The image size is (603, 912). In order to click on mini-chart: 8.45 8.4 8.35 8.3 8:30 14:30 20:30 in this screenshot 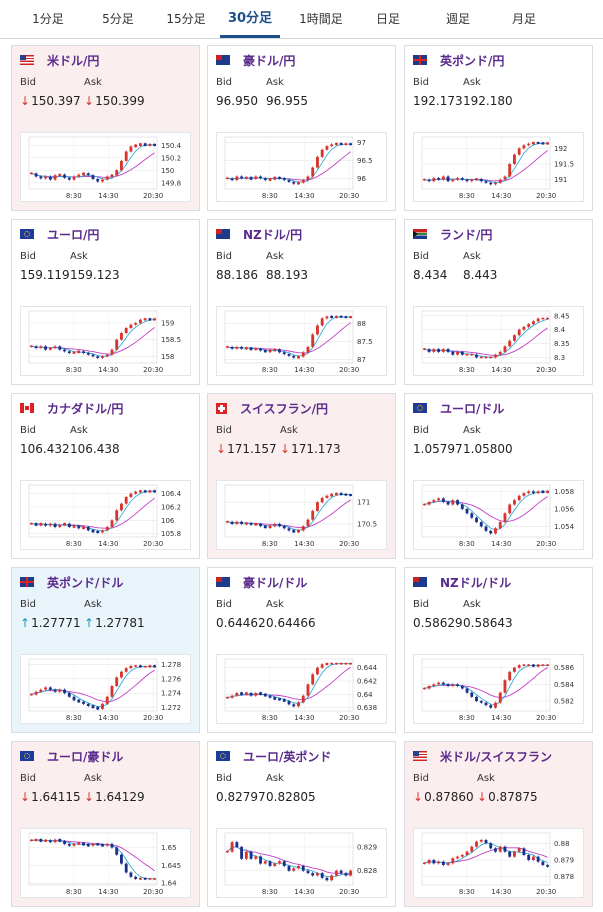, I will do `click(498, 341)`.